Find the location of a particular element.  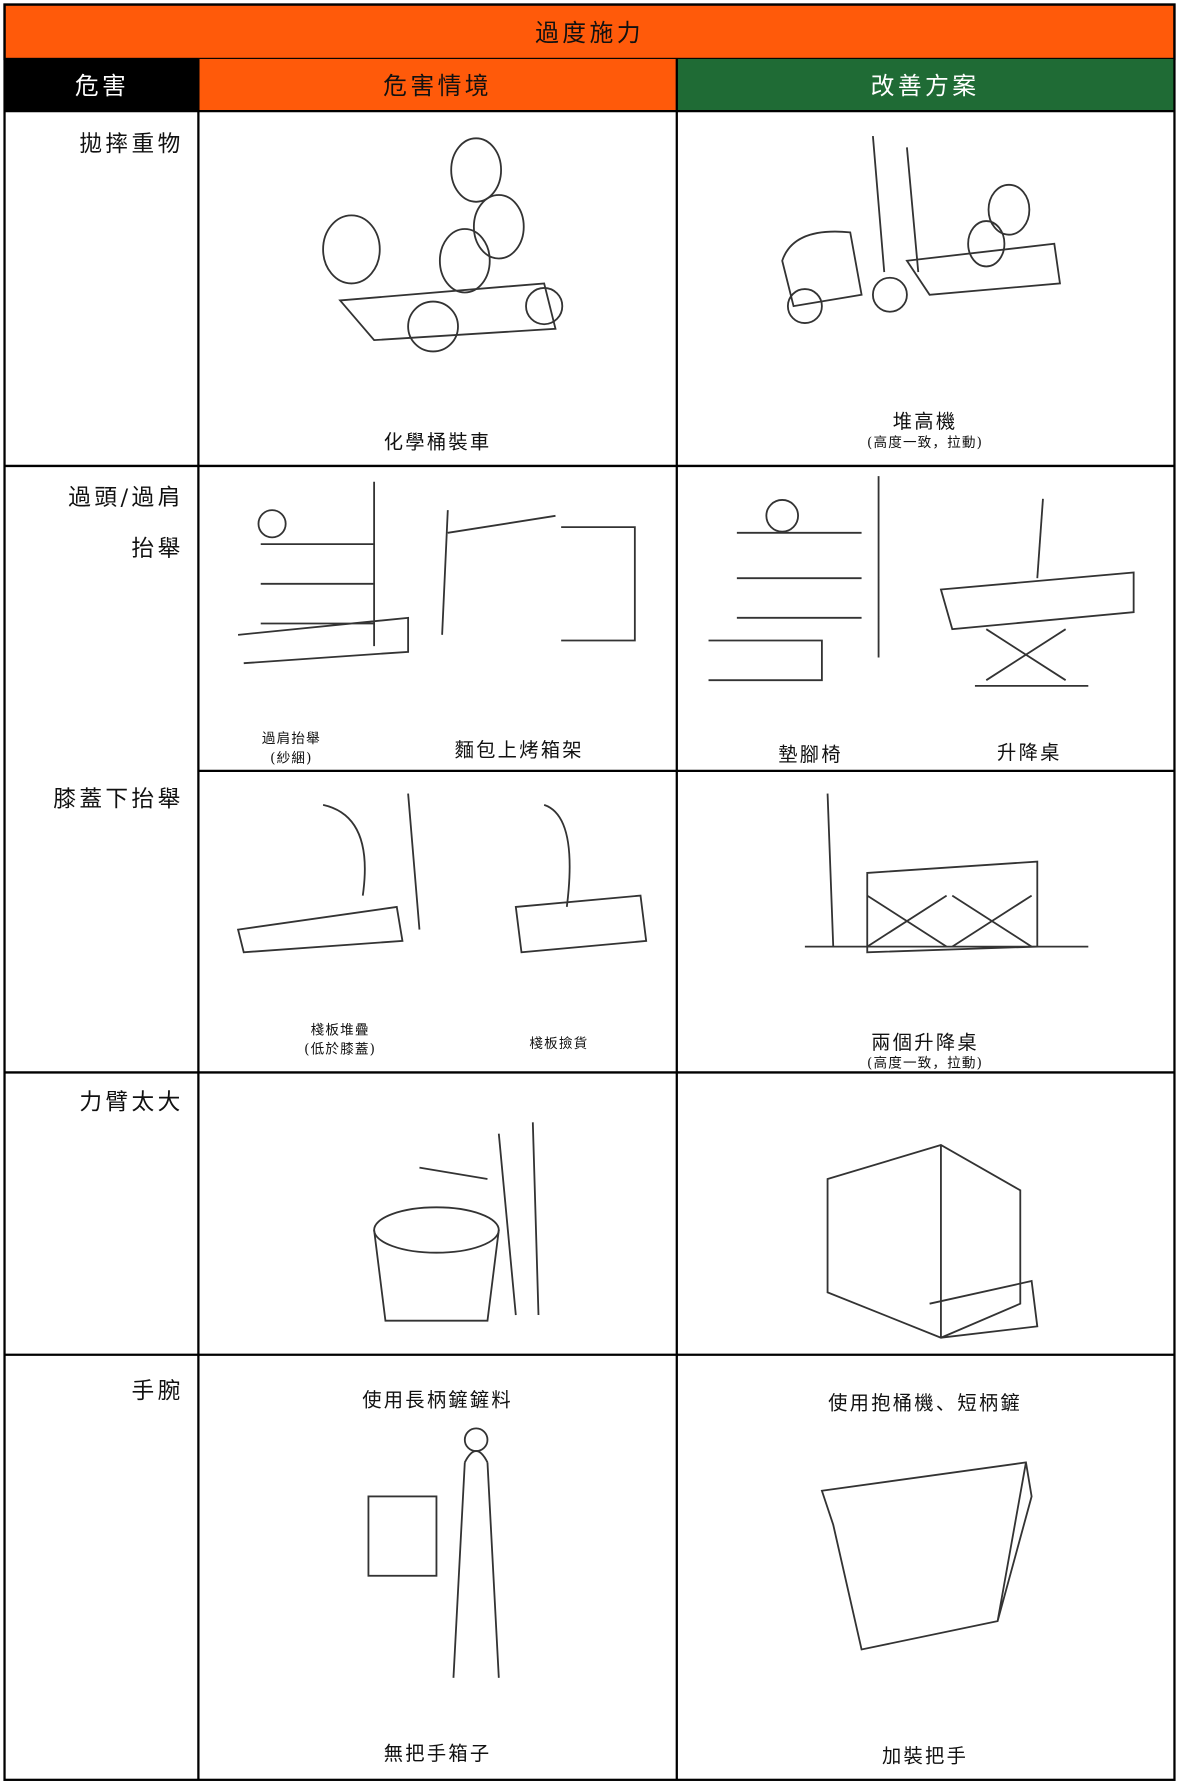

caption: 棧板撿貨 is located at coordinates (559, 1043).